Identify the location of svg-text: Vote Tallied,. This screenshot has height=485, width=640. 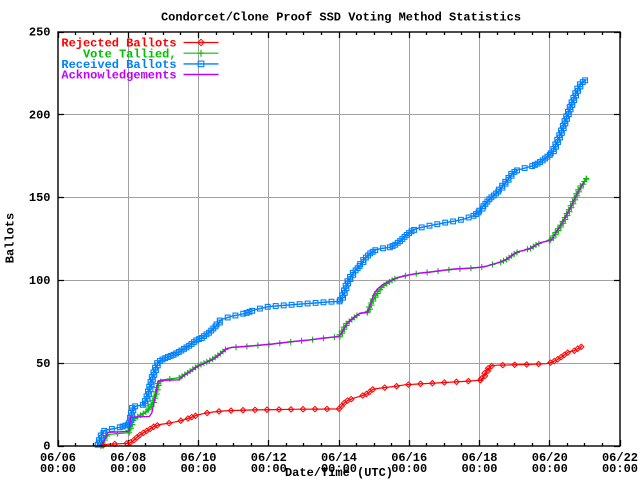
(130, 54).